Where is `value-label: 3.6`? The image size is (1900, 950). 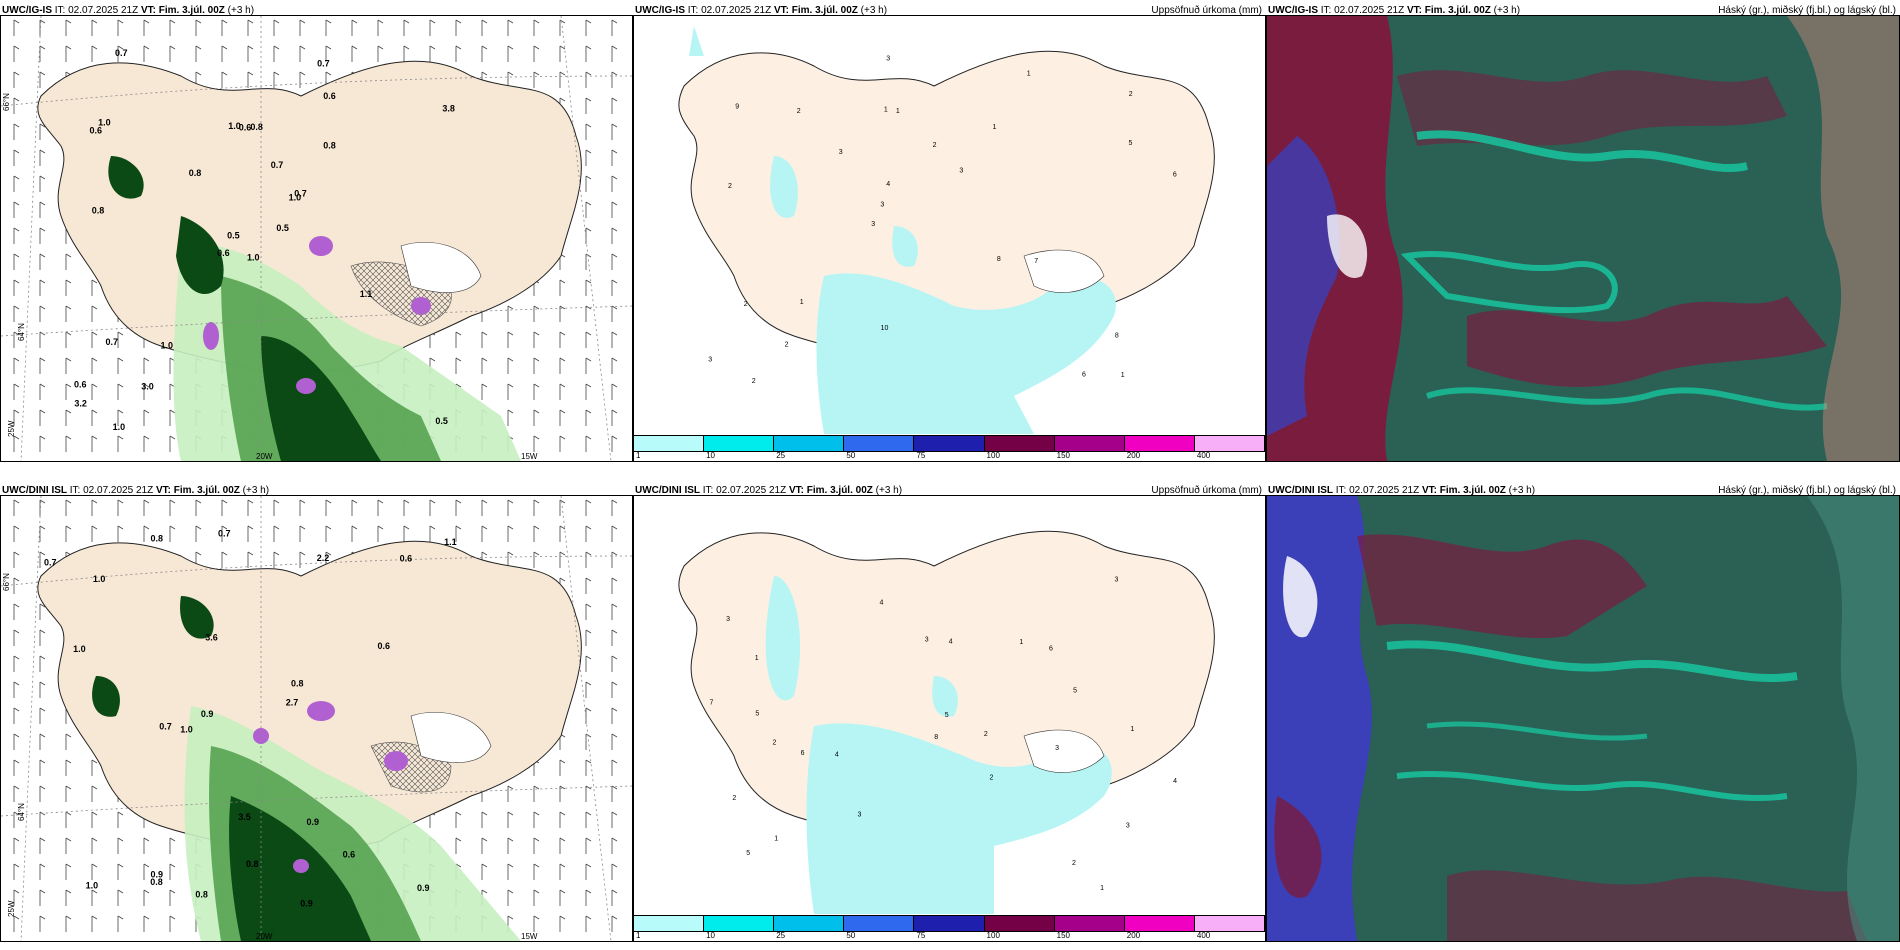 value-label: 3.6 is located at coordinates (211, 638).